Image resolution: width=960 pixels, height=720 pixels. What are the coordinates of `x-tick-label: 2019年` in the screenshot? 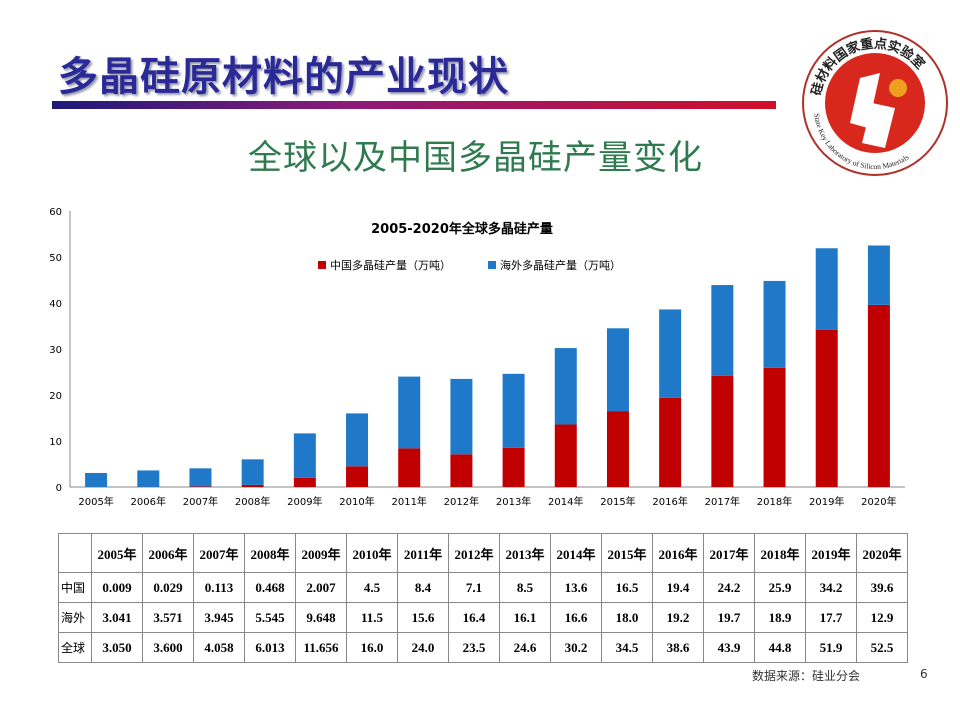 It's located at (826, 501).